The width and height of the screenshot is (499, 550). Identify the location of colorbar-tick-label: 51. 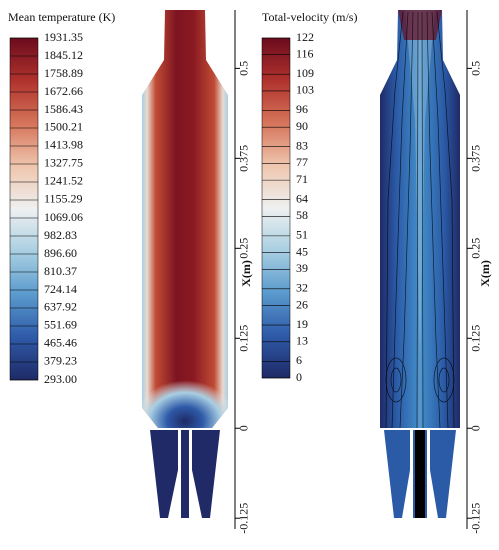
(302, 235).